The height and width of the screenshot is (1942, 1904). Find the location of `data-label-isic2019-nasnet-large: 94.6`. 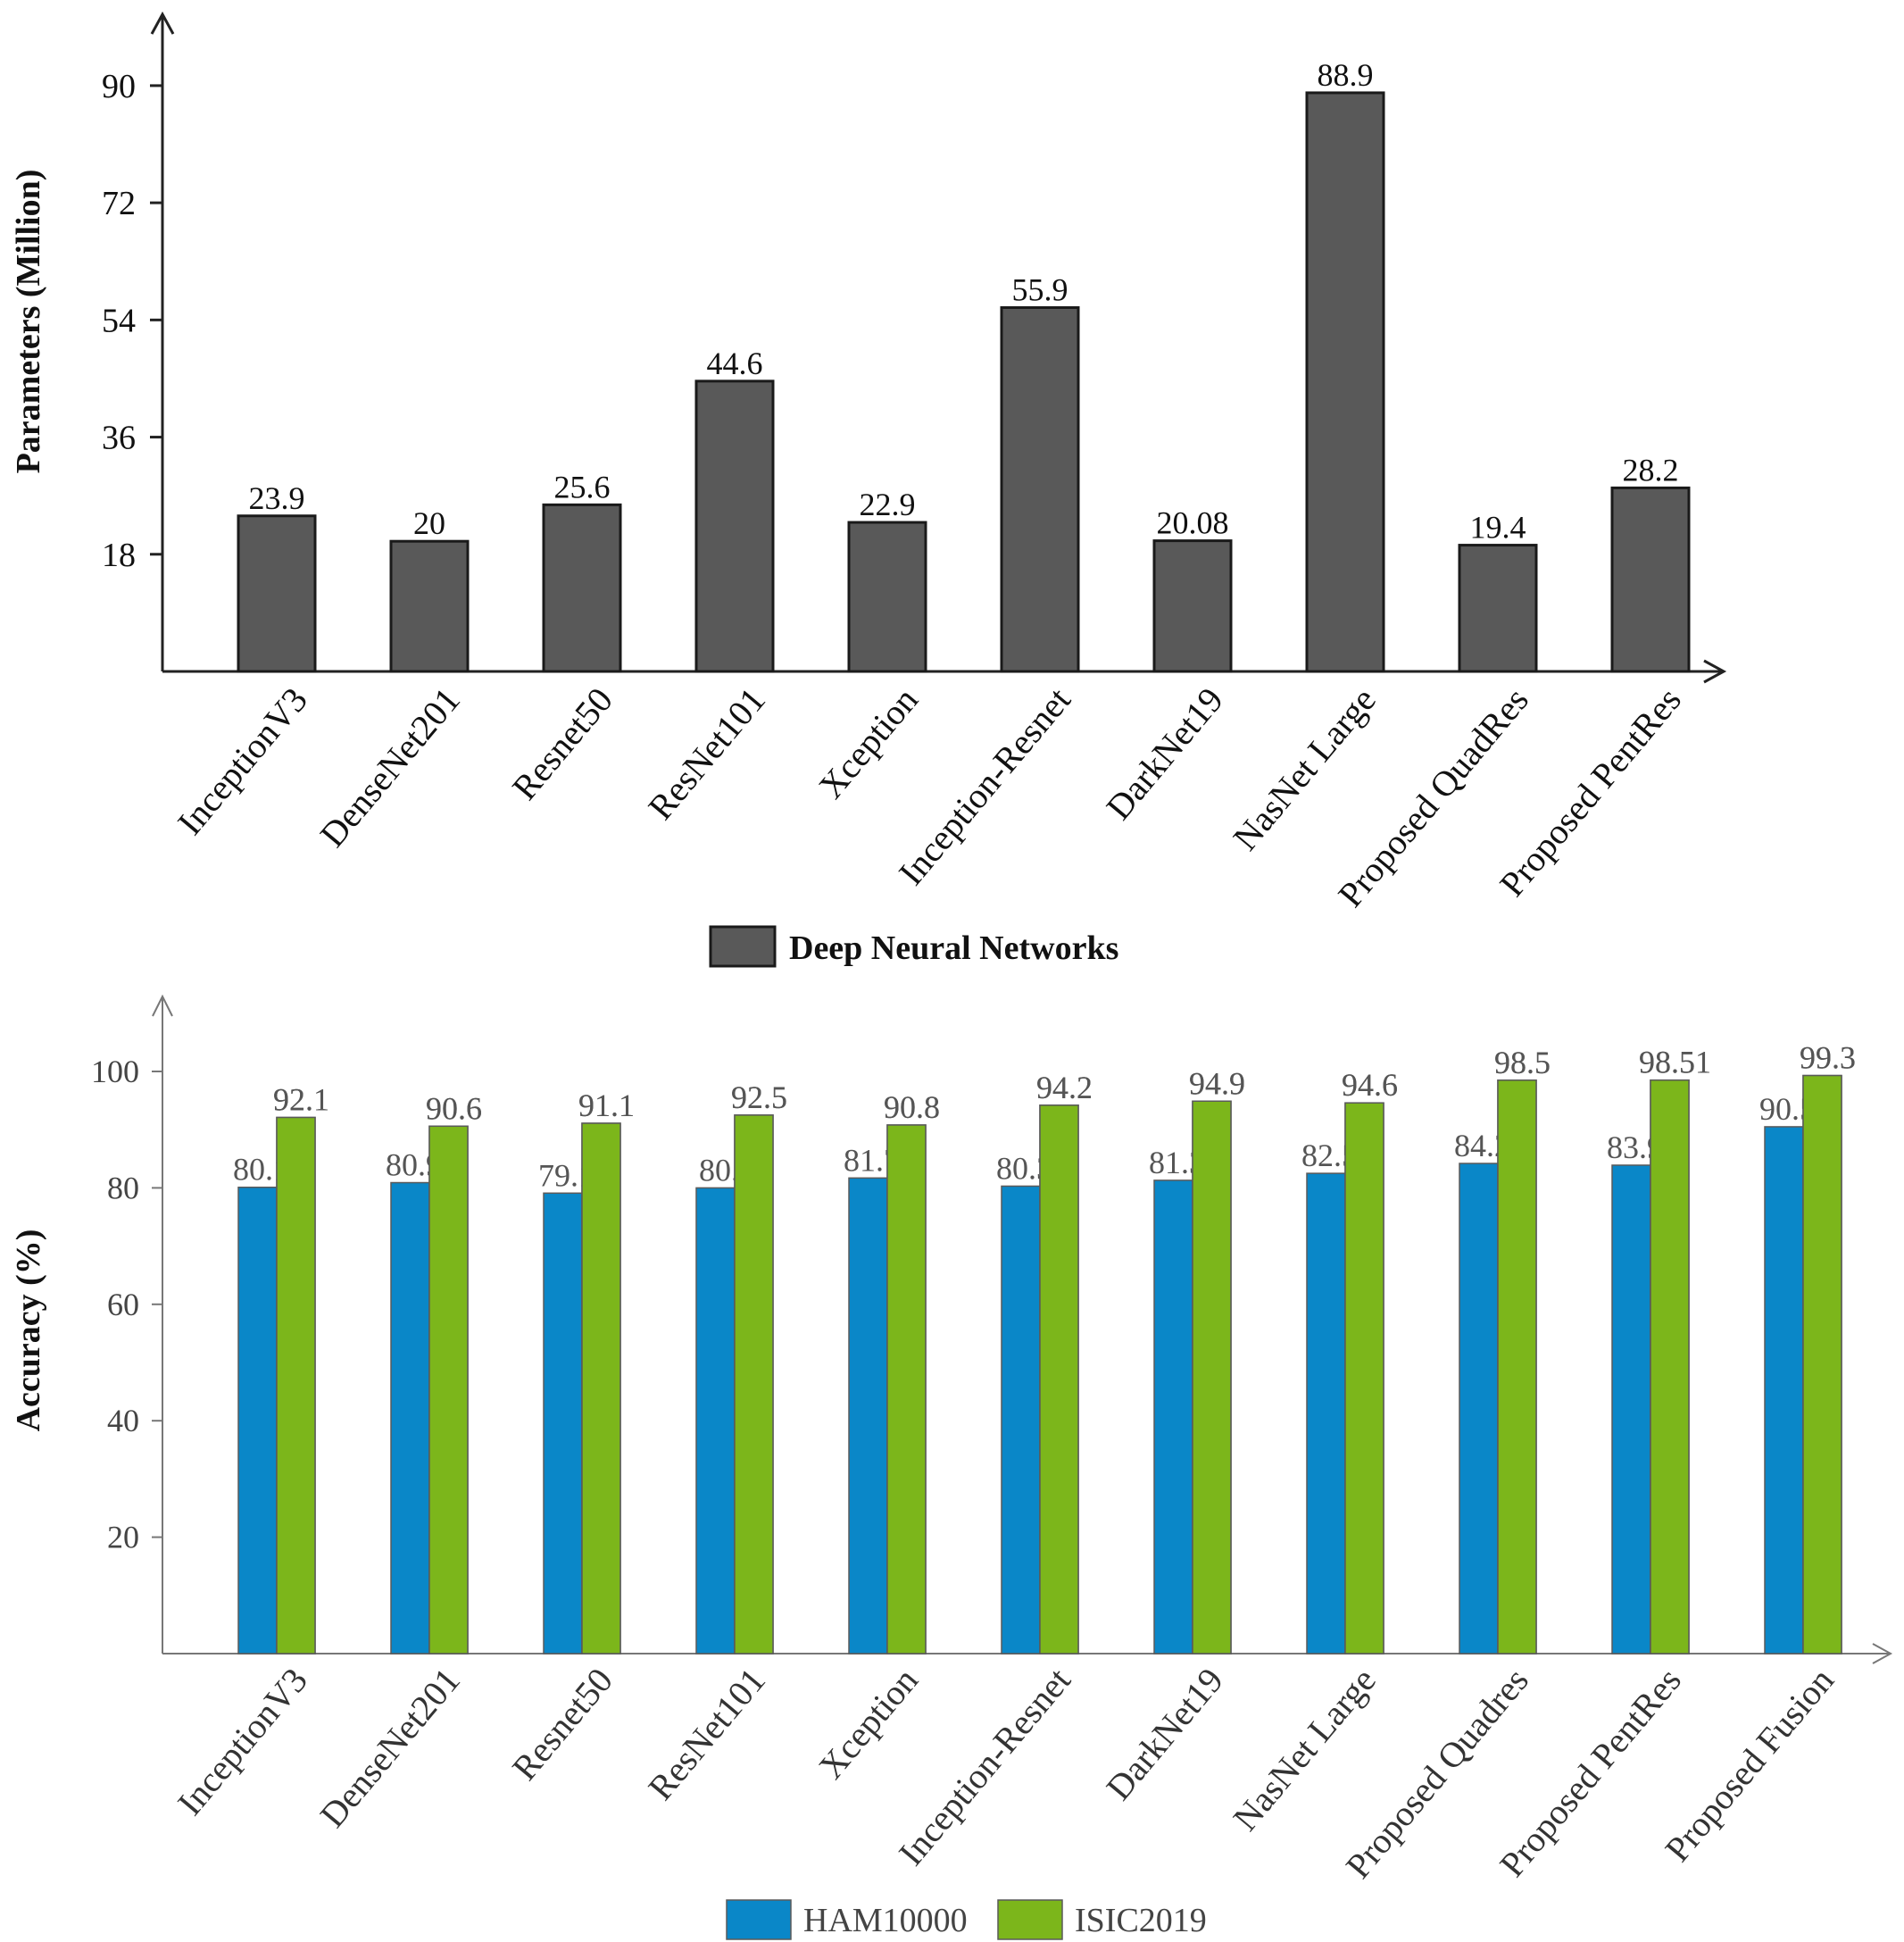

data-label-isic2019-nasnet-large: 94.6 is located at coordinates (1370, 1085).